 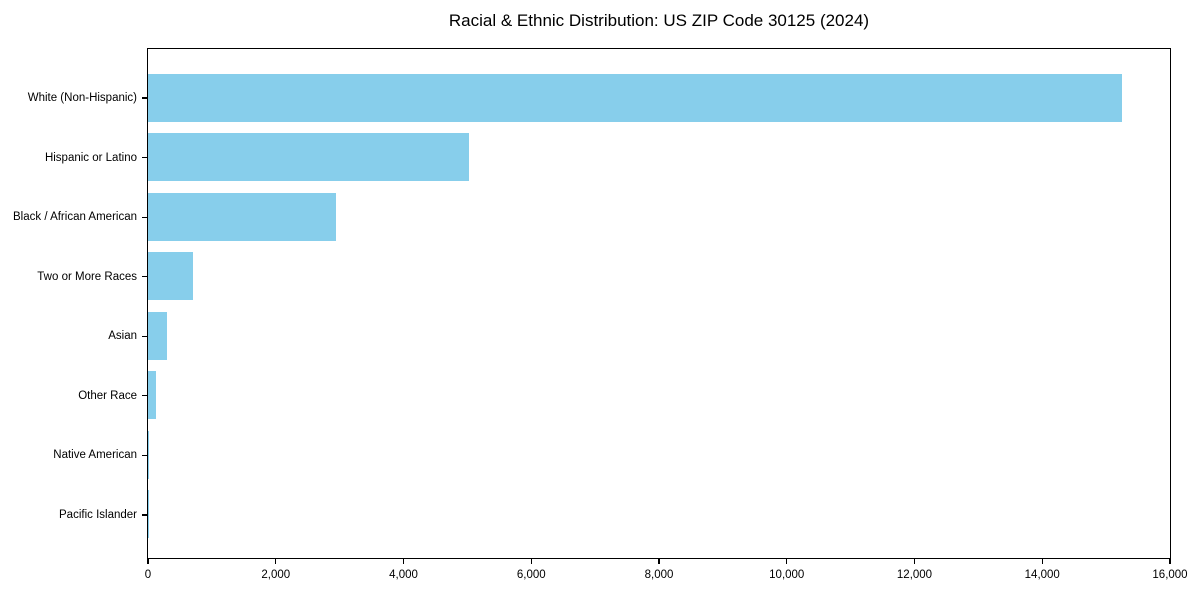 I want to click on ytick-mark-two-or-more-races, so click(x=144, y=277).